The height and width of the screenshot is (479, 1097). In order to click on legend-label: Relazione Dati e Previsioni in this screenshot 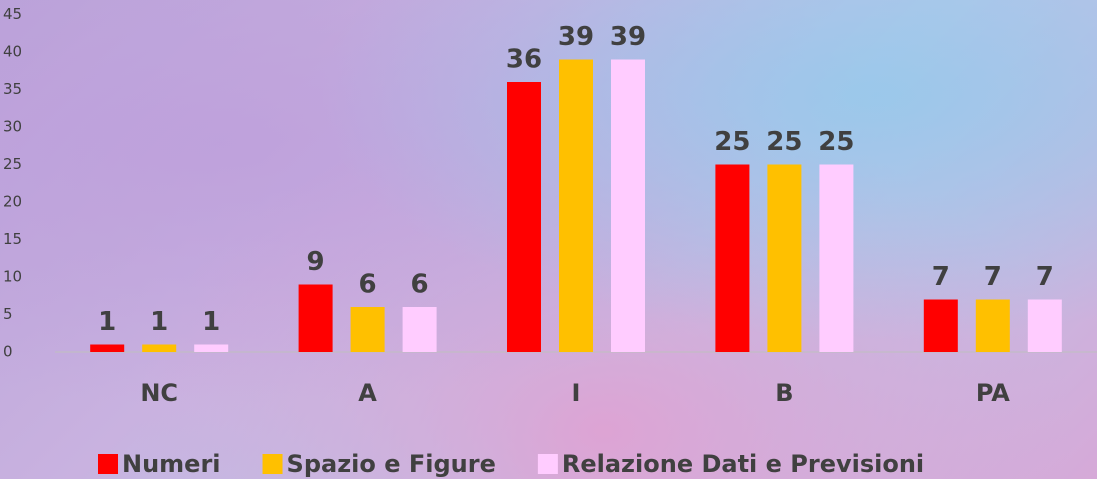, I will do `click(743, 464)`.